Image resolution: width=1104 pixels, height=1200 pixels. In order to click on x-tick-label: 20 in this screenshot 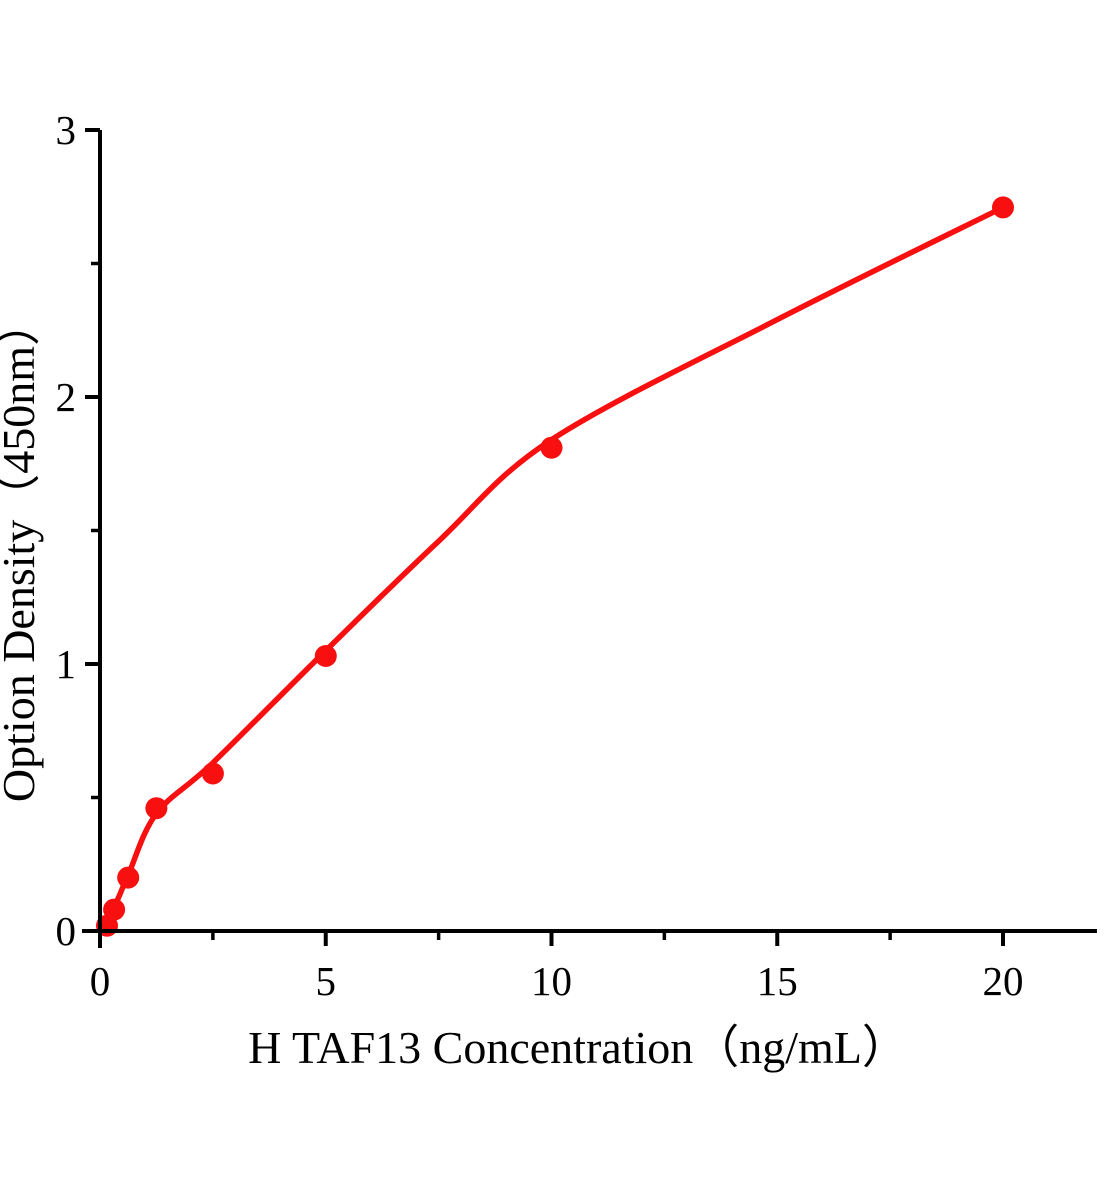, I will do `click(1003, 981)`.